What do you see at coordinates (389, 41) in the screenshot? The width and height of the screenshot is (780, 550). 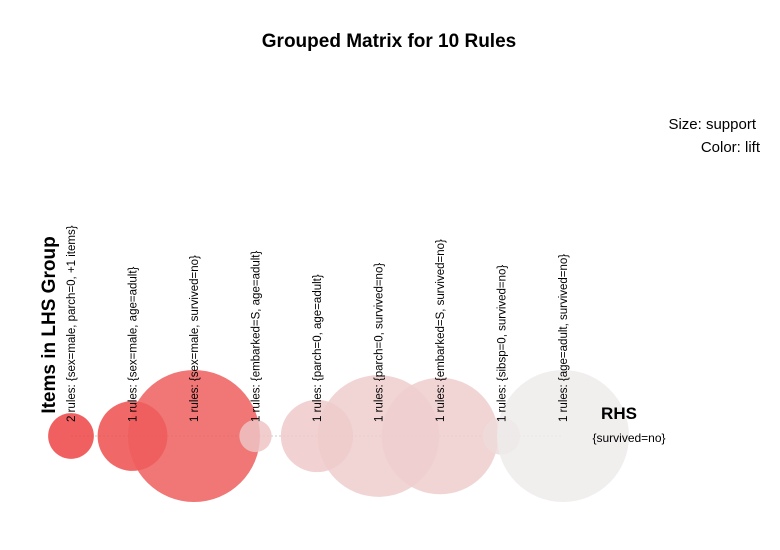 I see `chart-title: Grouped Matrix for 10 Rules` at bounding box center [389, 41].